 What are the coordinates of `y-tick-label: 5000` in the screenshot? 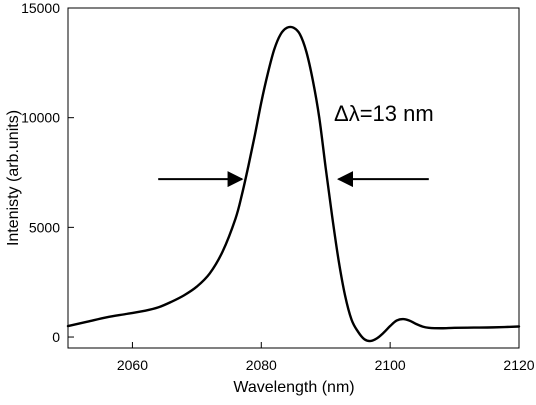 It's located at (44, 227).